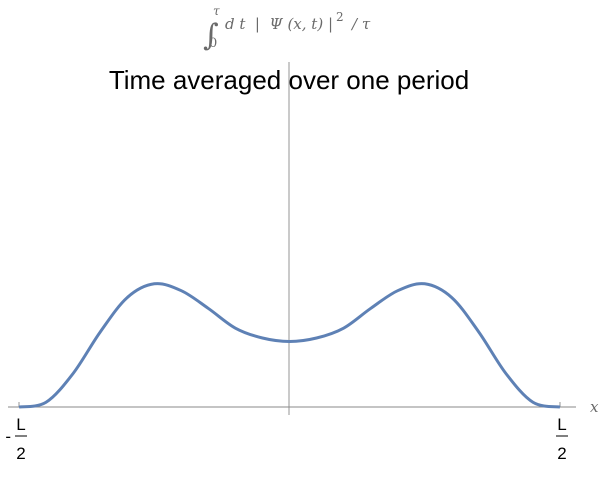  What do you see at coordinates (561, 453) in the screenshot?
I see `x-tick-denominator-1: 2` at bounding box center [561, 453].